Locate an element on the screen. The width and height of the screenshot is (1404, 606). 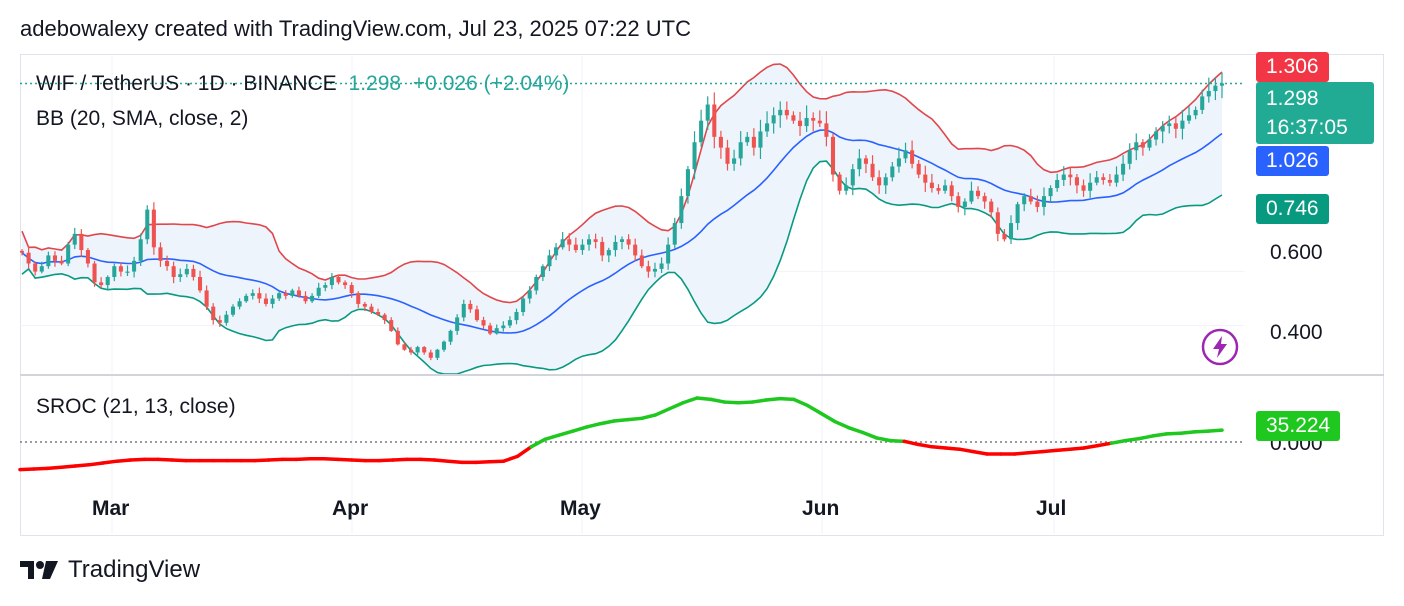
bb-legend: BB (20, SMA, close, 2) is located at coordinates (142, 118).